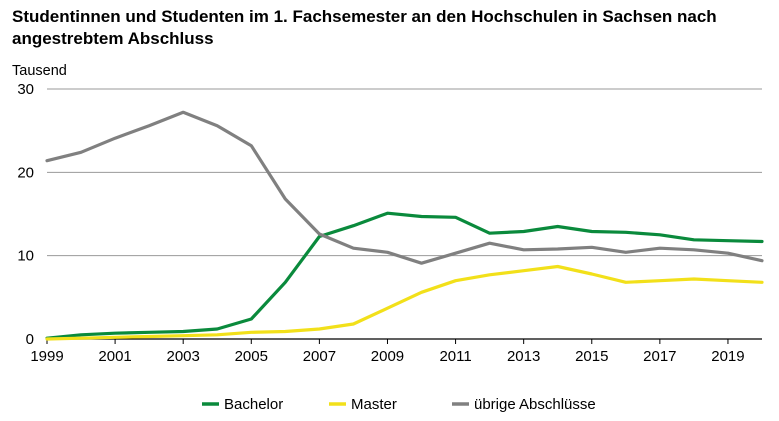 This screenshot has width=779, height=421. Describe the element at coordinates (25, 214) in the screenshot. I see `y-tick-labels: 0 10 20 30` at that location.